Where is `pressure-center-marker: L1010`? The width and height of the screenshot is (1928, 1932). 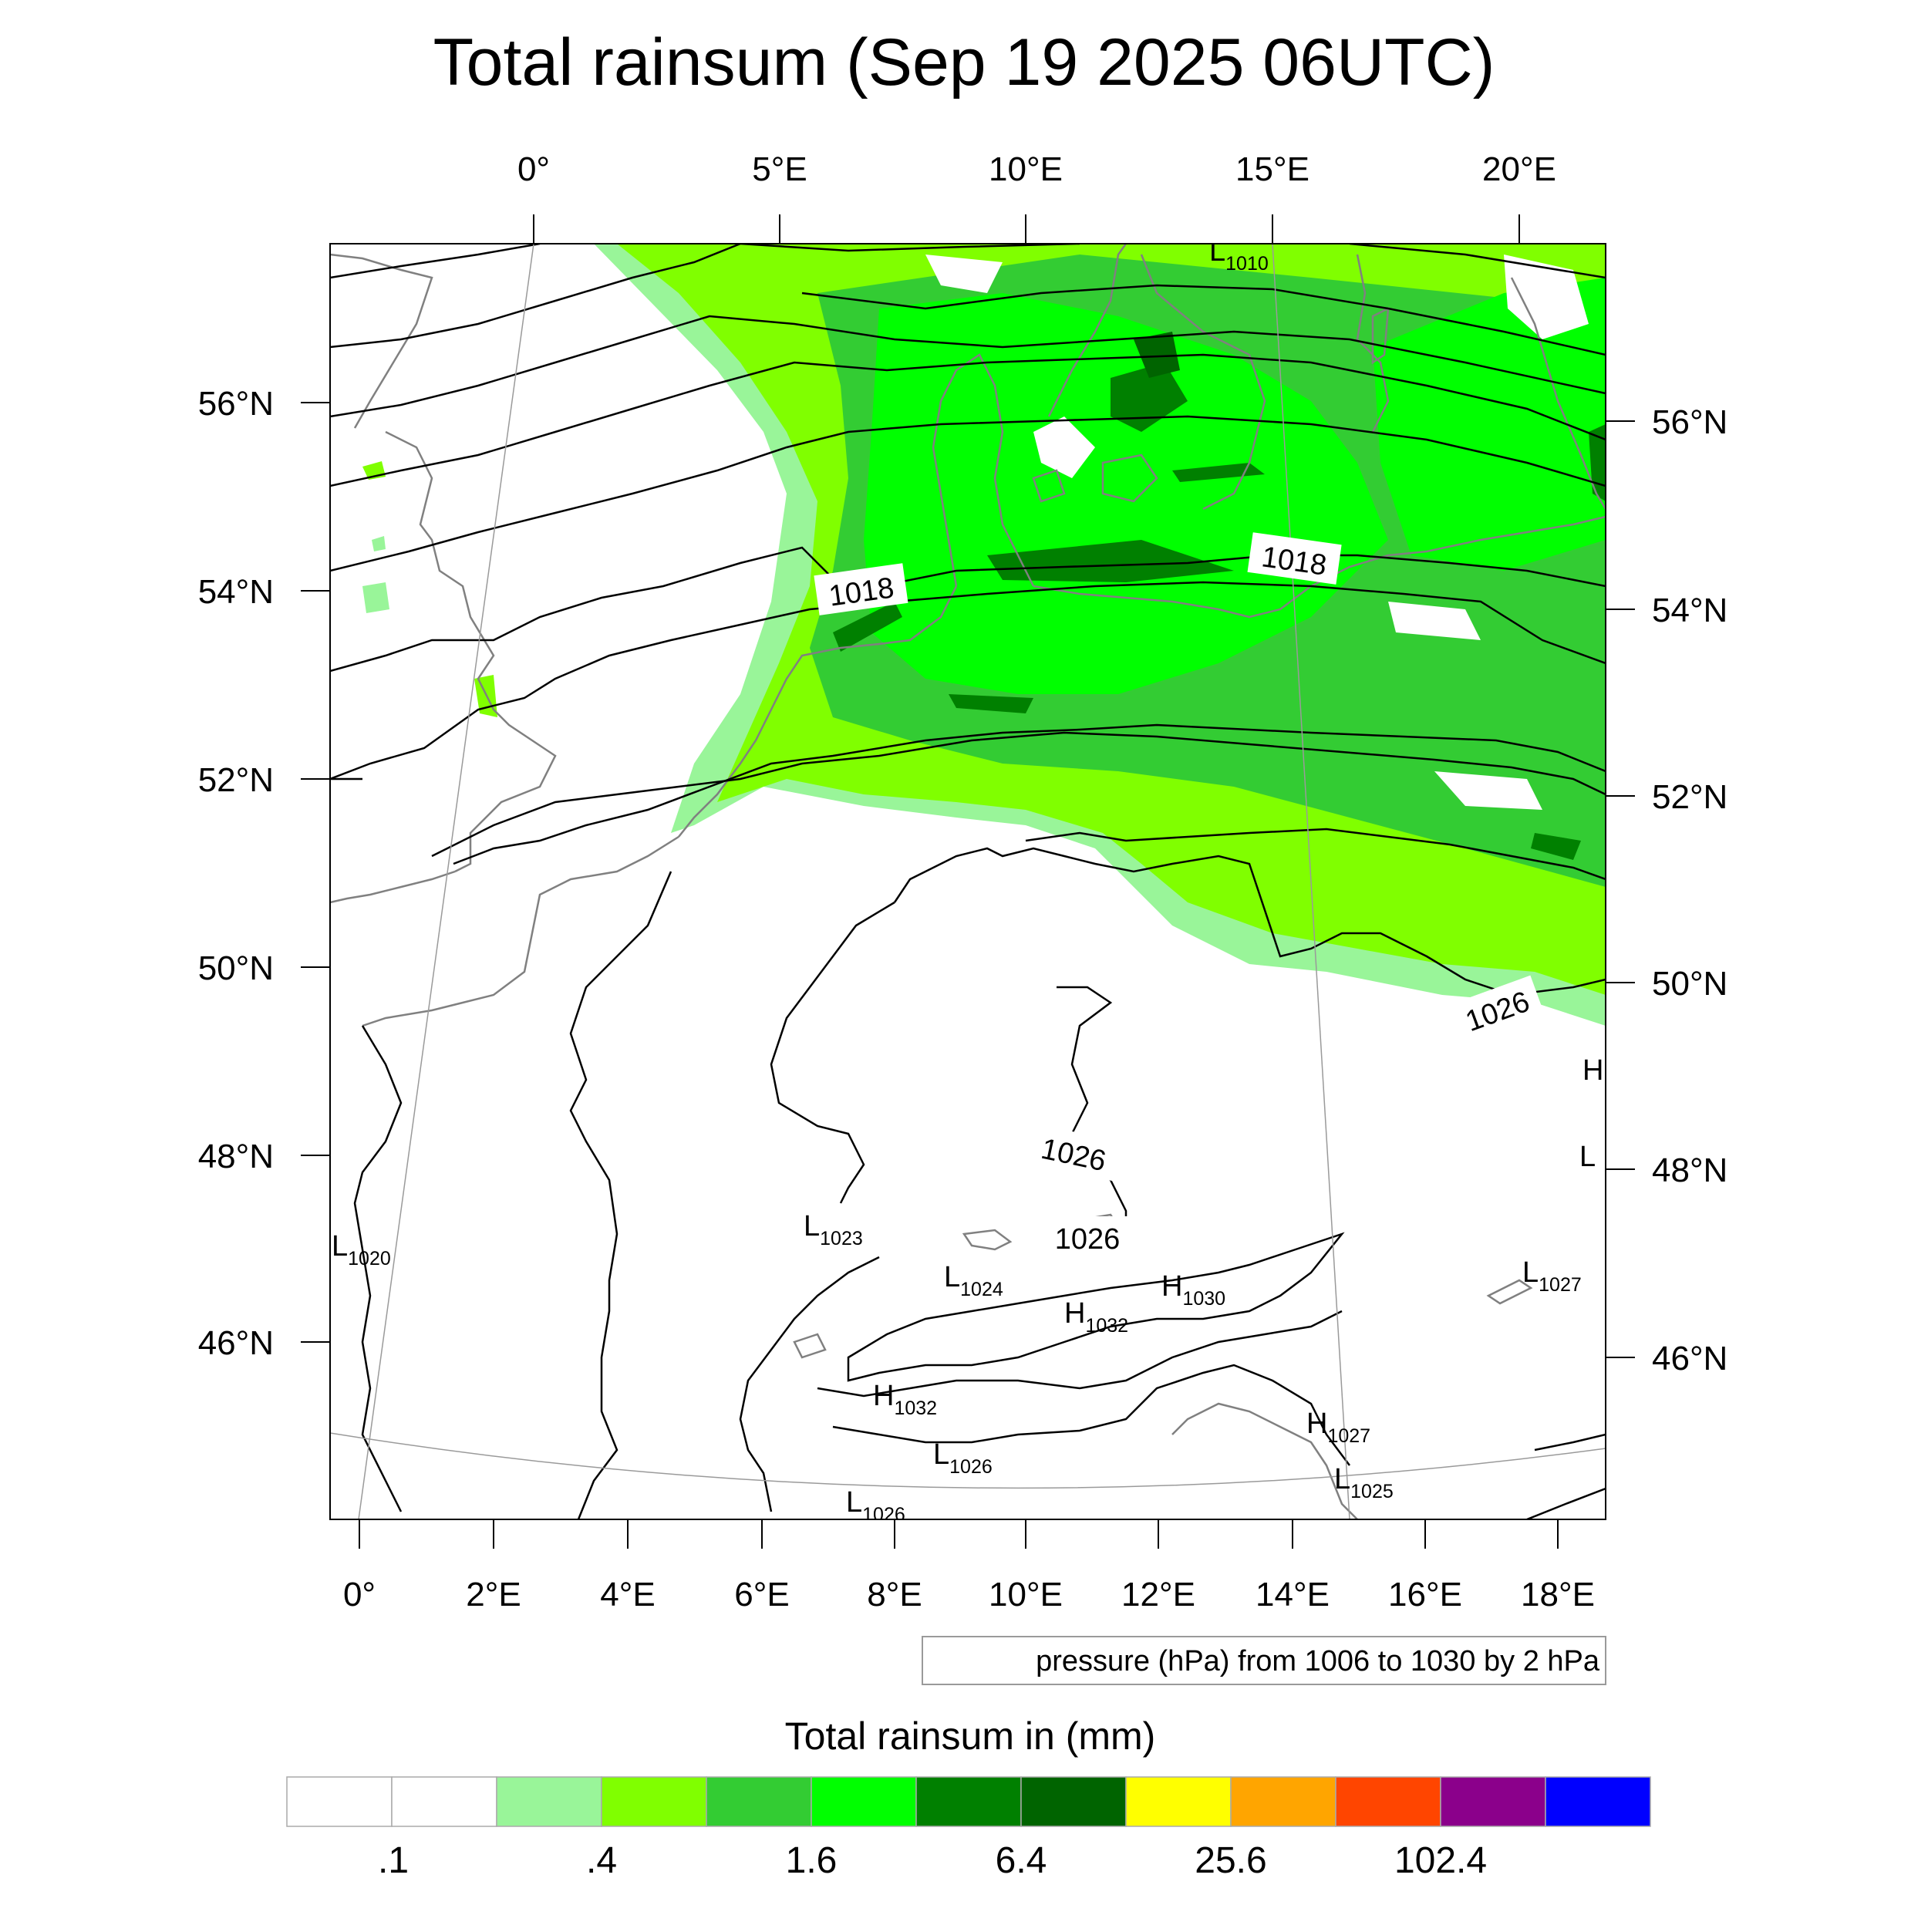 pressure-center-marker: L1010 is located at coordinates (1239, 255).